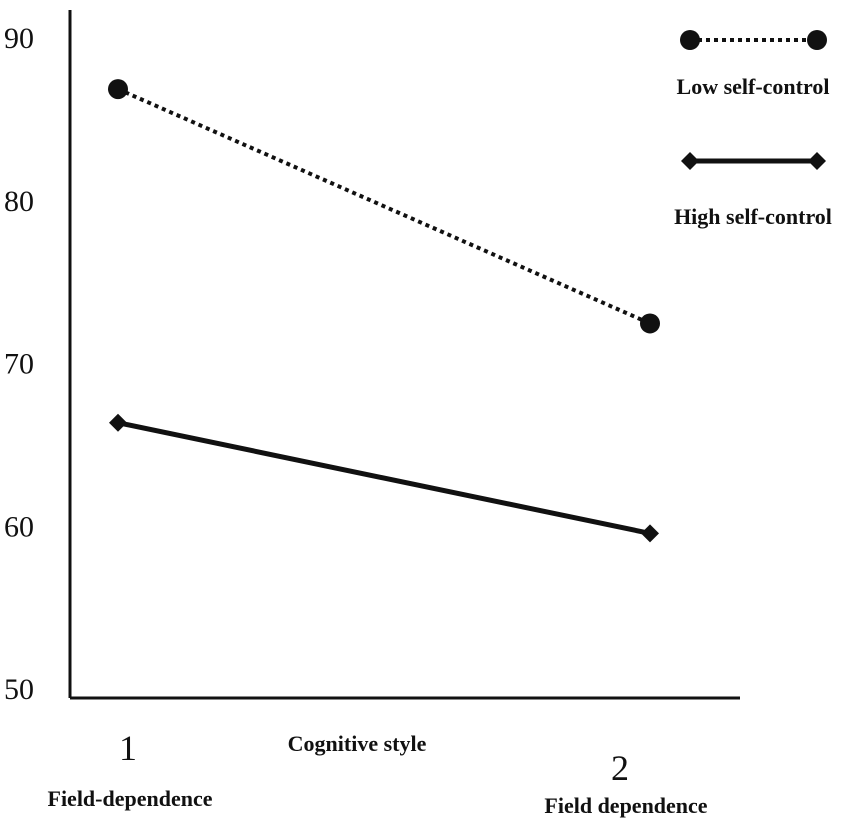  Describe the element at coordinates (620, 768) in the screenshot. I see `x-tick-number: 2` at that location.